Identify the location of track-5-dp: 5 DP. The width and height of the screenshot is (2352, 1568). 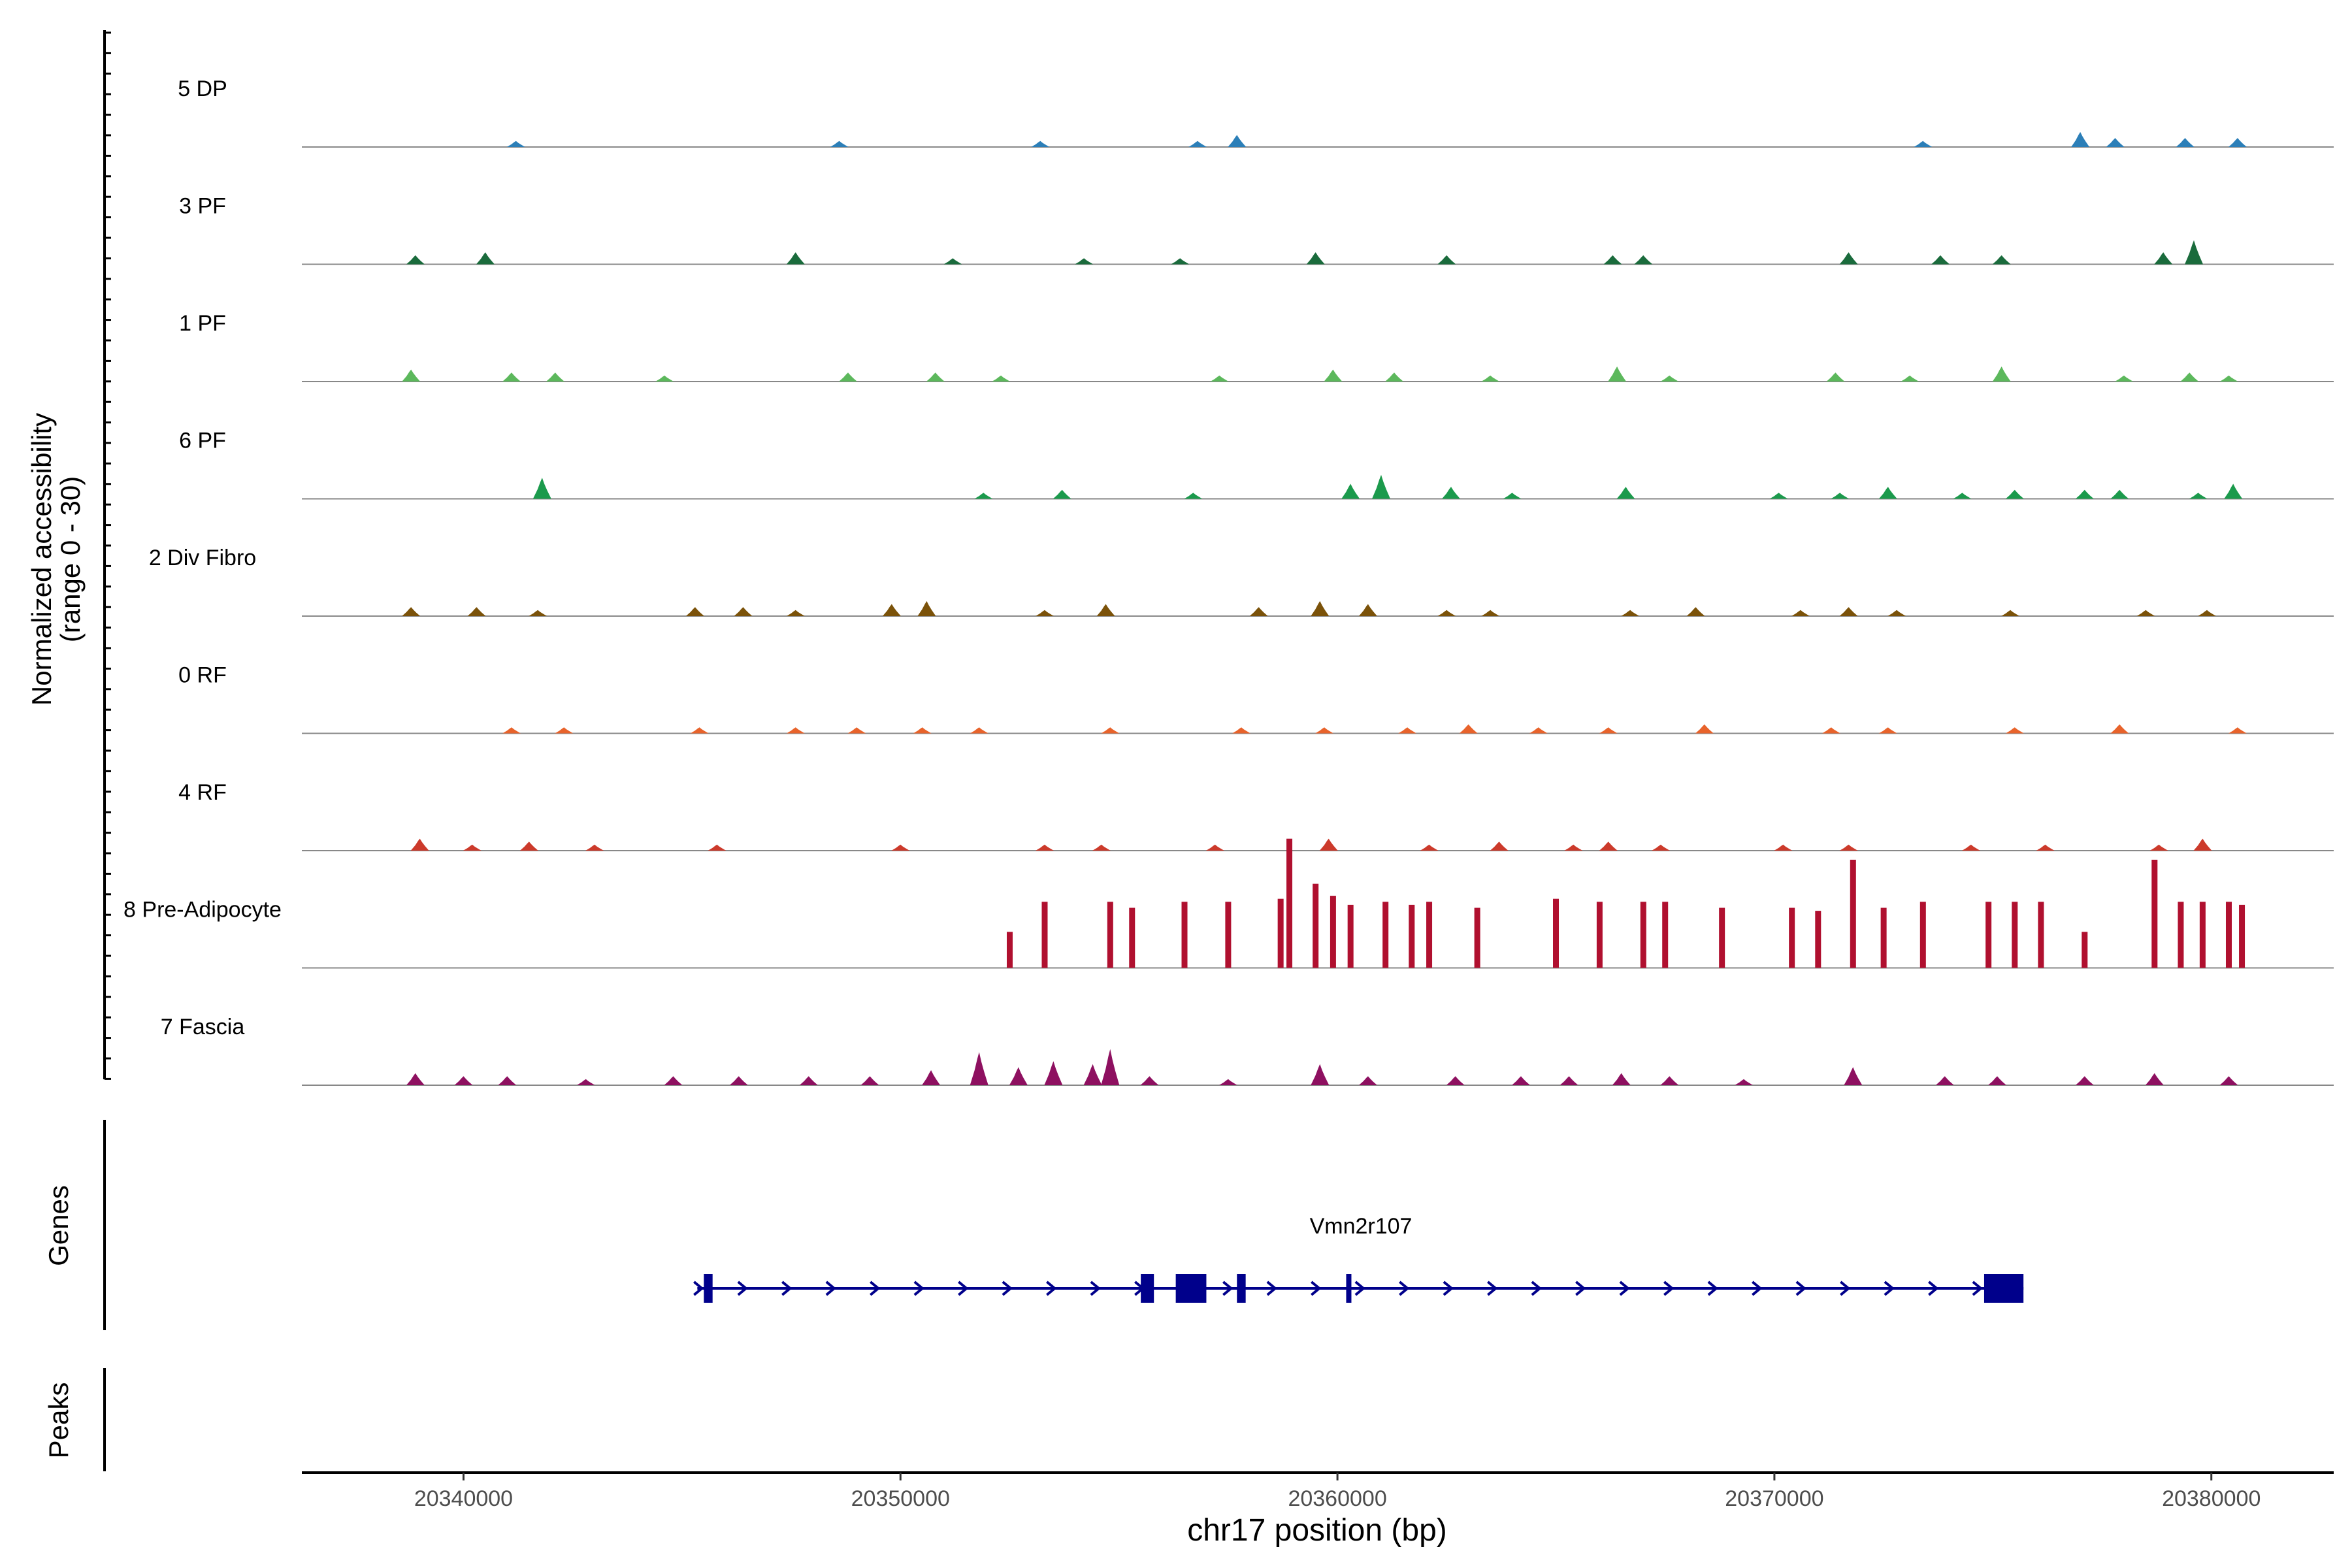
(1256, 112).